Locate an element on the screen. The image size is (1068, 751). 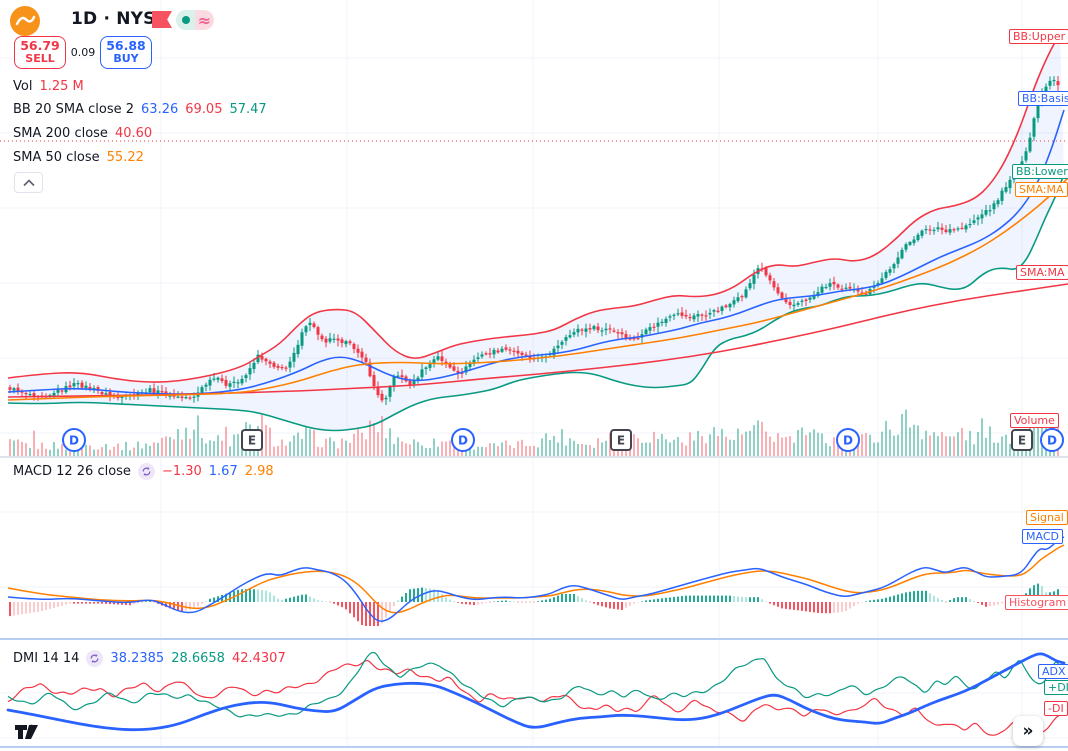
legend-label: BB 20 SMA close 2 is located at coordinates (74, 109).